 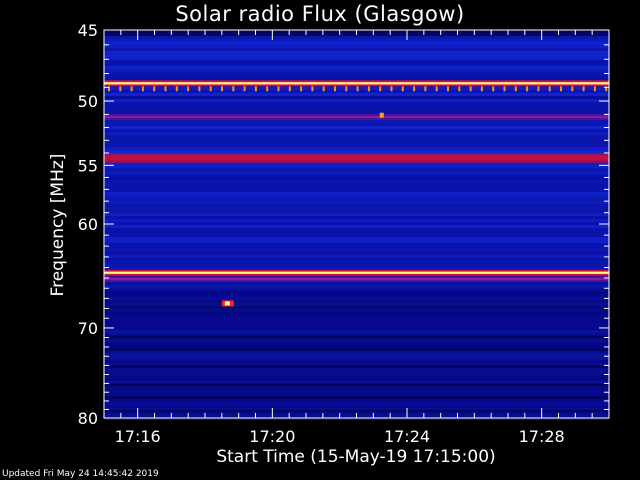 What do you see at coordinates (58, 225) in the screenshot?
I see `y-axis-label: Frequency [MHz]` at bounding box center [58, 225].